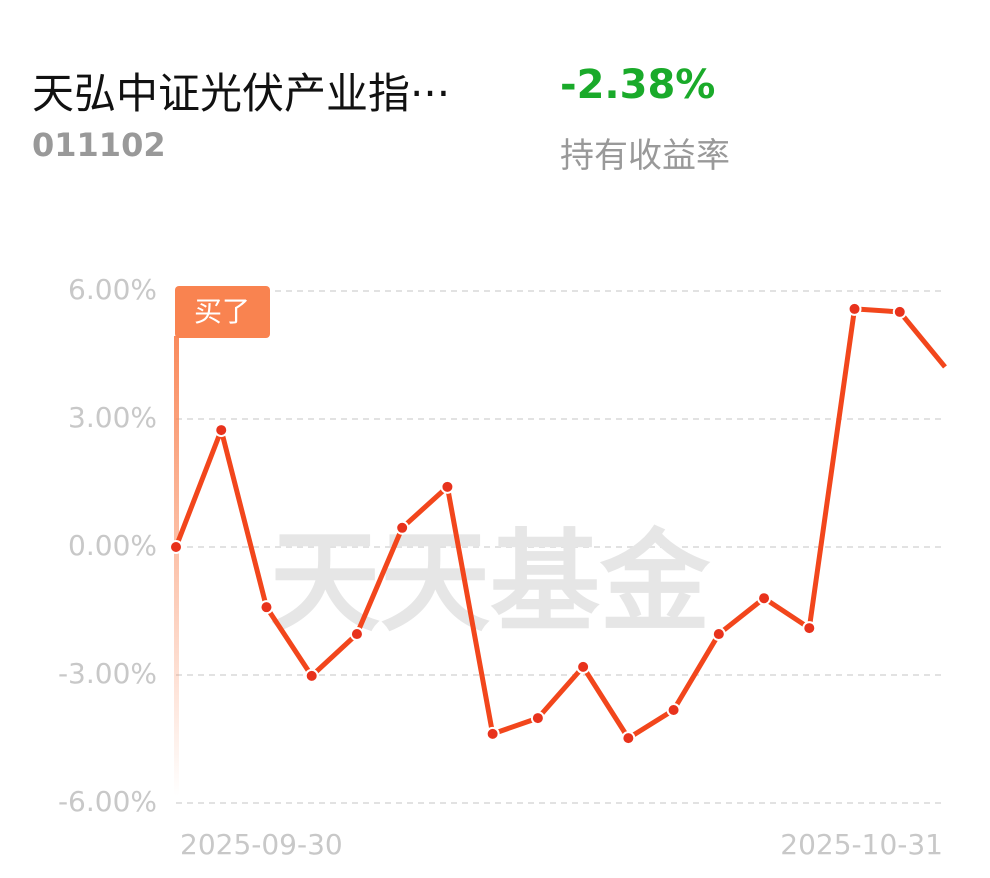  What do you see at coordinates (112, 545) in the screenshot?
I see `y-tick-label: 0.00%` at bounding box center [112, 545].